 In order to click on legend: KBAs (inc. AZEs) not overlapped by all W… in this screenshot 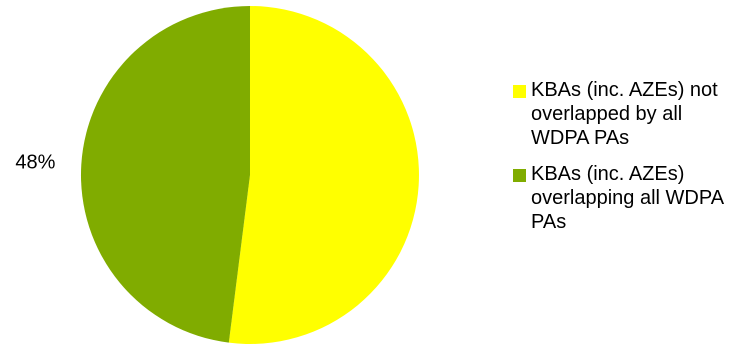, I will do `click(627, 162)`.